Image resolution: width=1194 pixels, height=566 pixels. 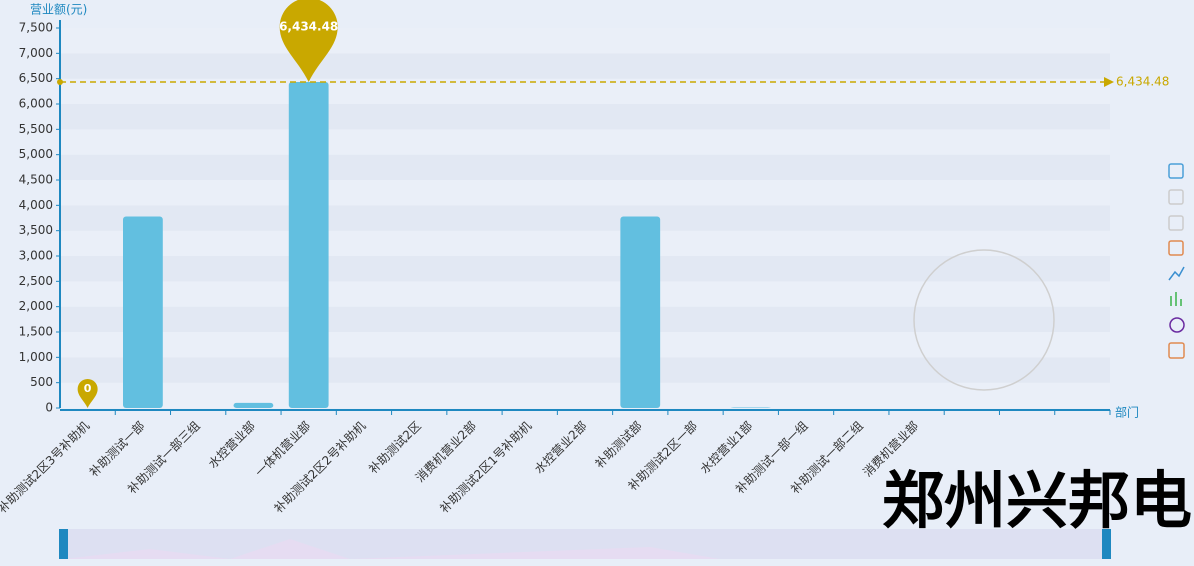 What do you see at coordinates (36, 28) in the screenshot?
I see `y-tick-label: 7,500` at bounding box center [36, 28].